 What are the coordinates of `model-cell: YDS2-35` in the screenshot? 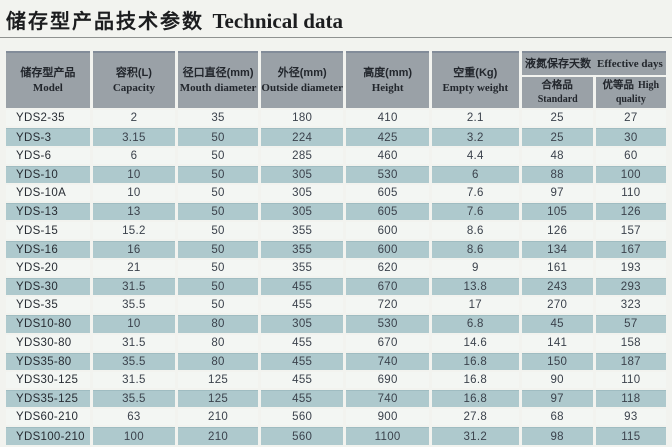 It's located at (48, 118).